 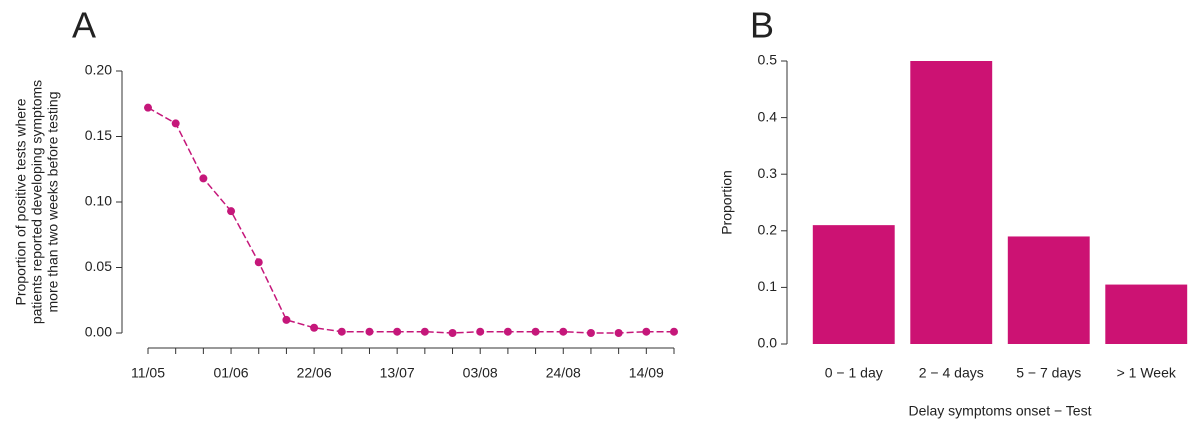 What do you see at coordinates (768, 116) in the screenshot?
I see `y-tick-label: 0.4` at bounding box center [768, 116].